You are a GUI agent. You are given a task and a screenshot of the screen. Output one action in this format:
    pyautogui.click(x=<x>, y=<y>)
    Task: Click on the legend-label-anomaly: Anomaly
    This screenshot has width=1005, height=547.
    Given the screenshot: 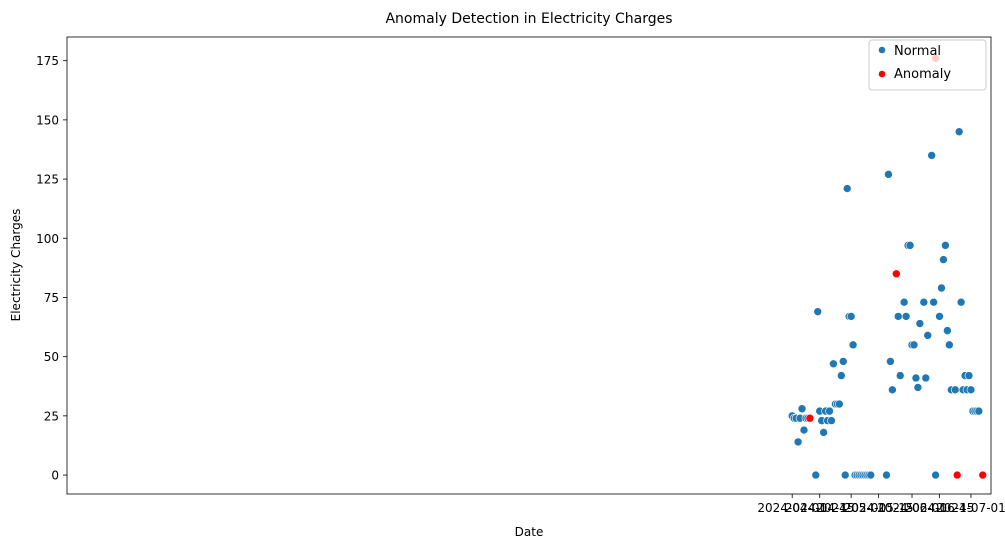 What is the action you would take?
    pyautogui.click(x=922, y=74)
    